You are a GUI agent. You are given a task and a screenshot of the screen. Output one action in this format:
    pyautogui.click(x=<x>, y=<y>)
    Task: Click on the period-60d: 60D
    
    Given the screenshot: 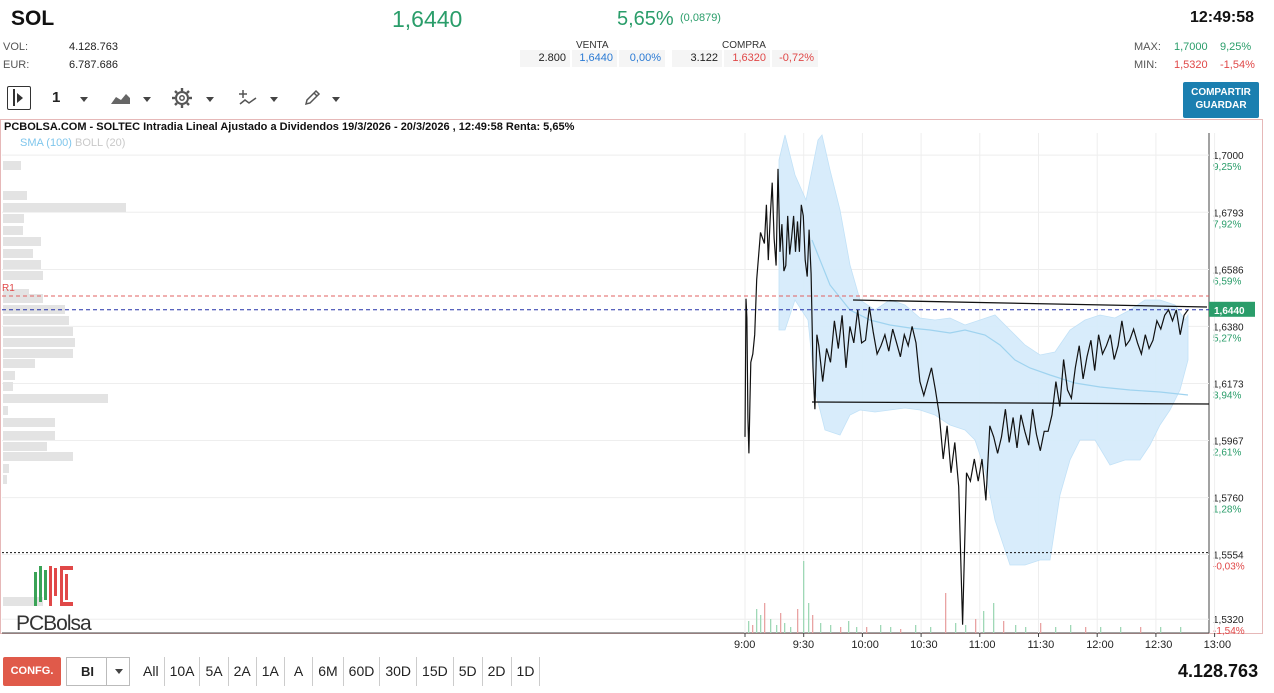 What is the action you would take?
    pyautogui.click(x=362, y=671)
    